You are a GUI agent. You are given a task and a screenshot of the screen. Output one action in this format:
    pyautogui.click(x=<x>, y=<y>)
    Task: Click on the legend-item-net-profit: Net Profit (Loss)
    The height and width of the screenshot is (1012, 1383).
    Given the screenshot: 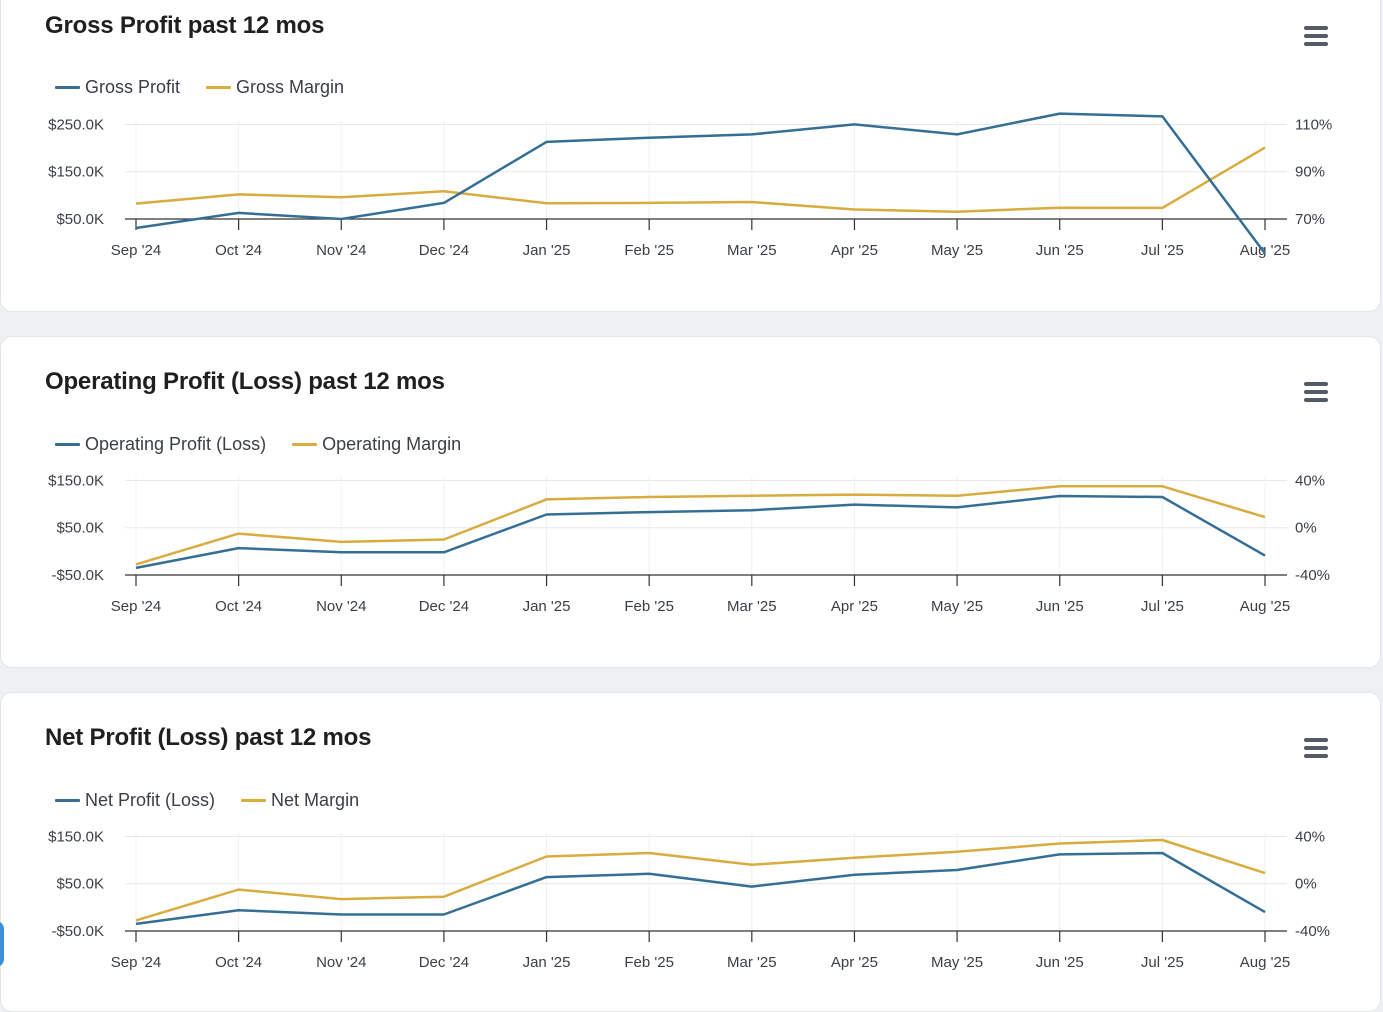 What is the action you would take?
    pyautogui.click(x=135, y=800)
    